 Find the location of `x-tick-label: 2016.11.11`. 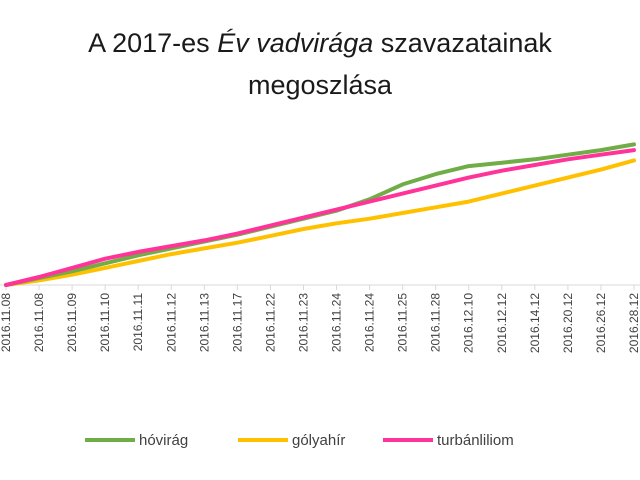

x-tick-label: 2016.11.11 is located at coordinates (138, 322).